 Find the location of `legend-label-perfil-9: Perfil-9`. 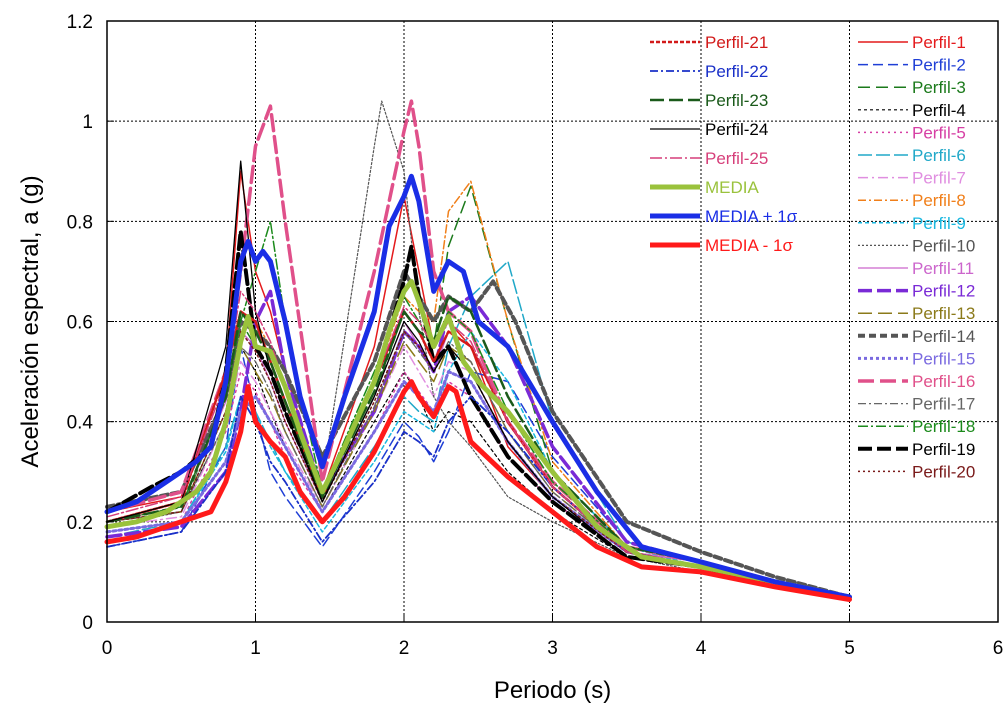

legend-label-perfil-9: Perfil-9 is located at coordinates (939, 223).